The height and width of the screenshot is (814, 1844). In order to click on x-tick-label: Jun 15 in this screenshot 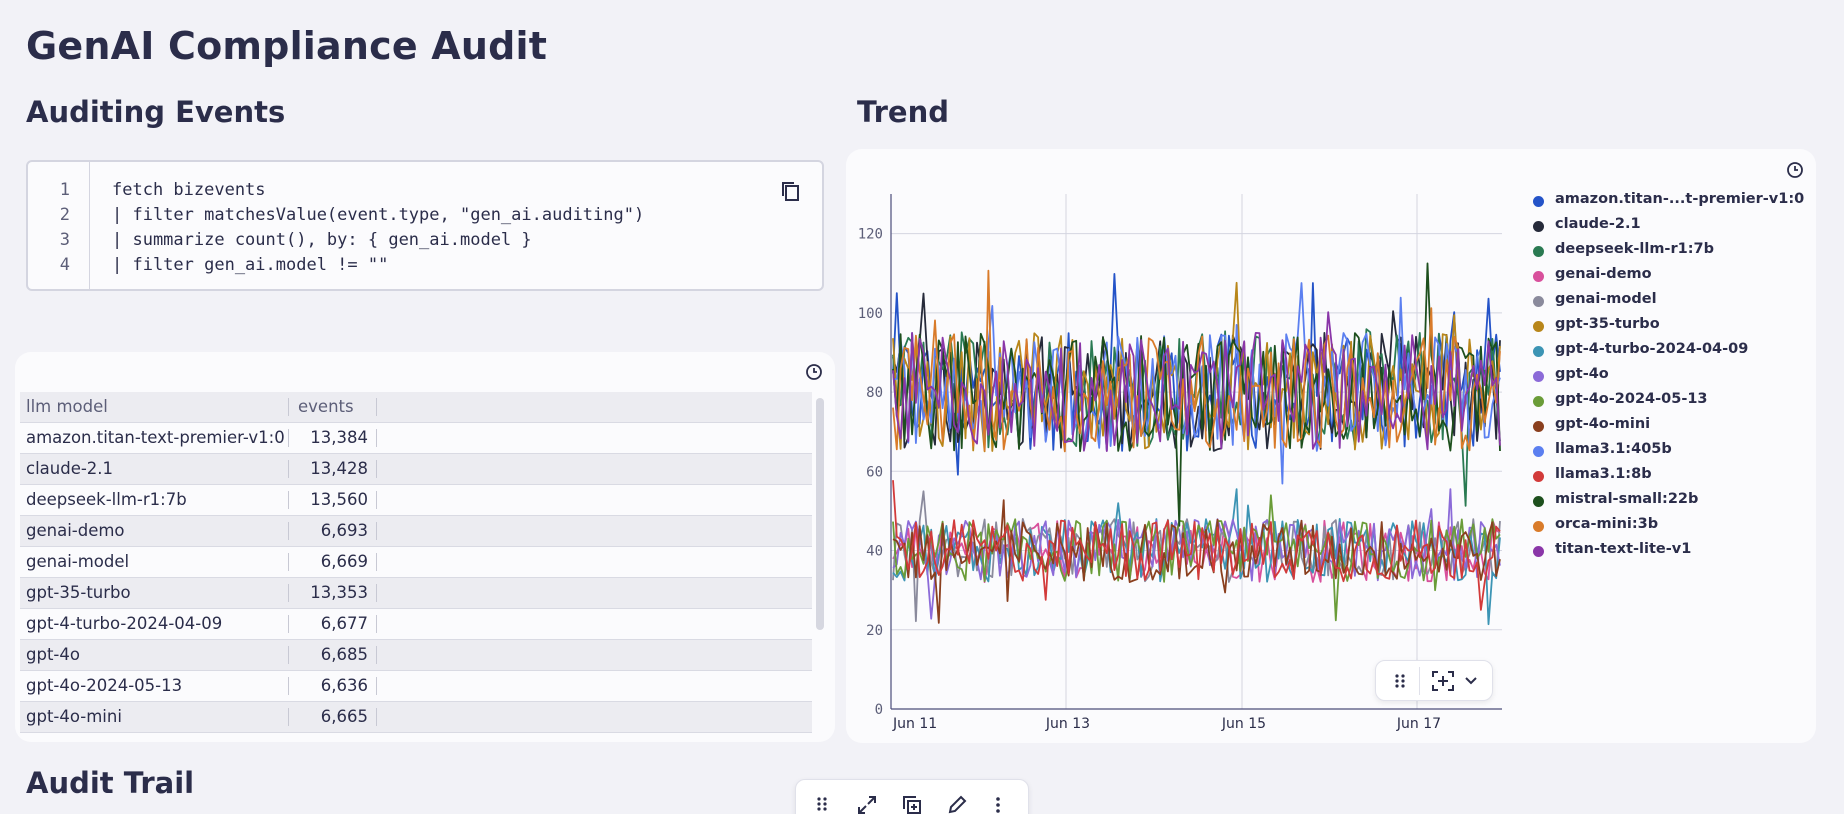, I will do `click(1243, 724)`.